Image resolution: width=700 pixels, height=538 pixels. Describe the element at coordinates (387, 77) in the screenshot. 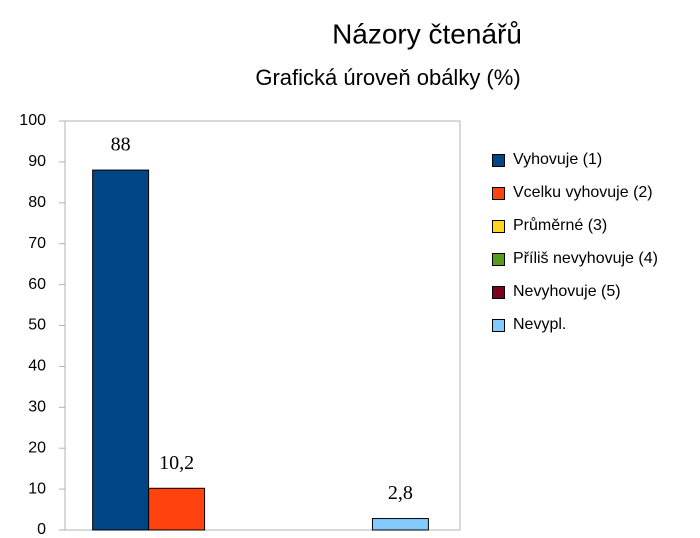

I see `chart-subtitle: Grafická úroveň obálky (%)` at that location.